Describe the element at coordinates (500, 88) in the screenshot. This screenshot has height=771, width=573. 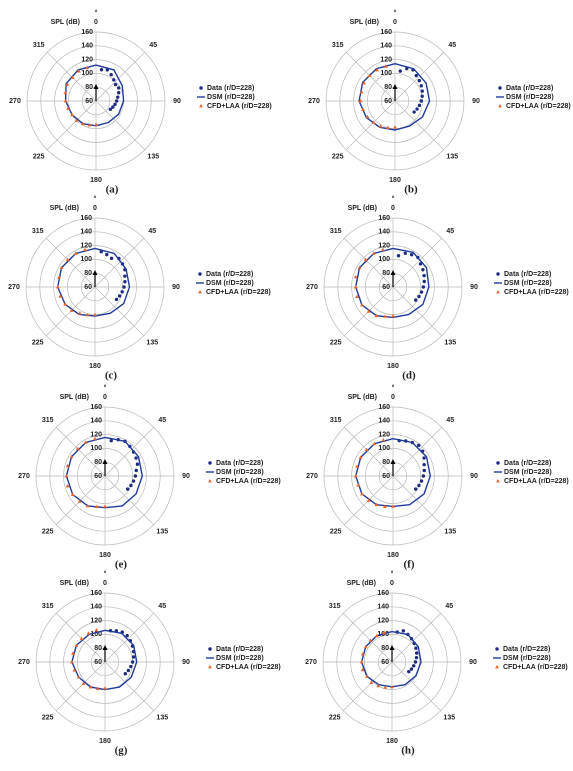
I see `legend-swatch` at that location.